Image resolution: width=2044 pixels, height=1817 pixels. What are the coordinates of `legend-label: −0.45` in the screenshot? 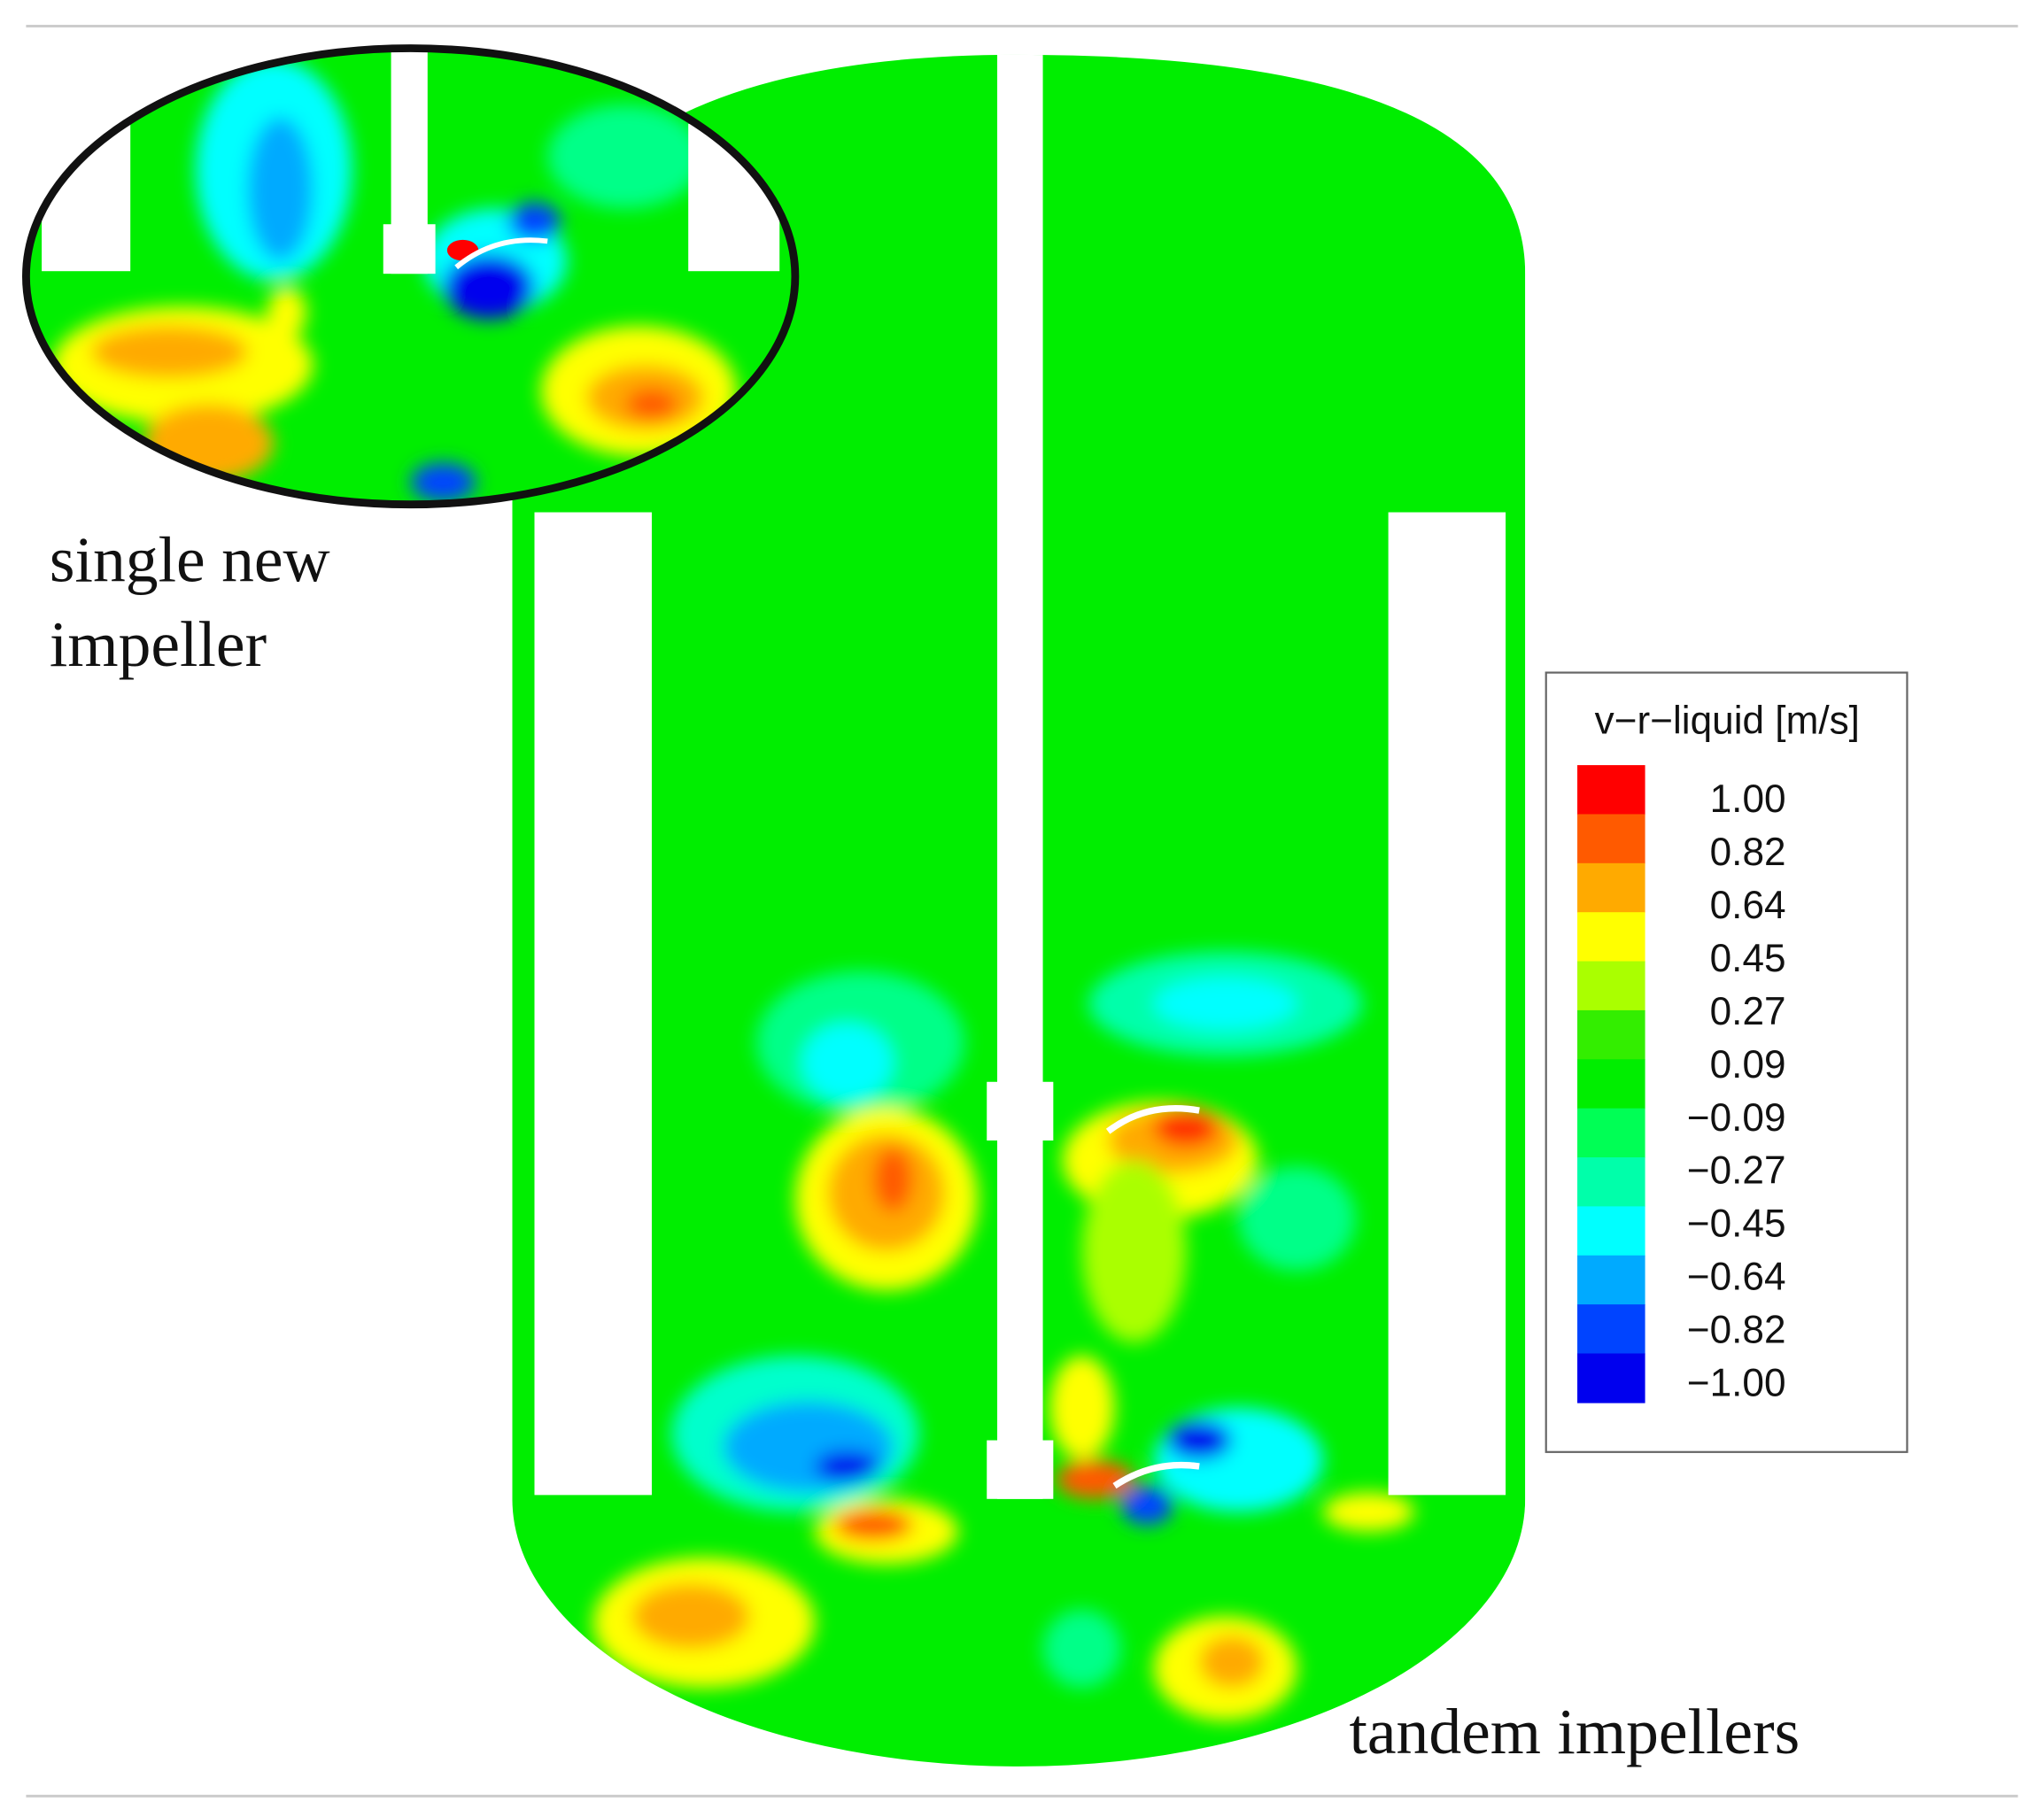 It's located at (1736, 1224).